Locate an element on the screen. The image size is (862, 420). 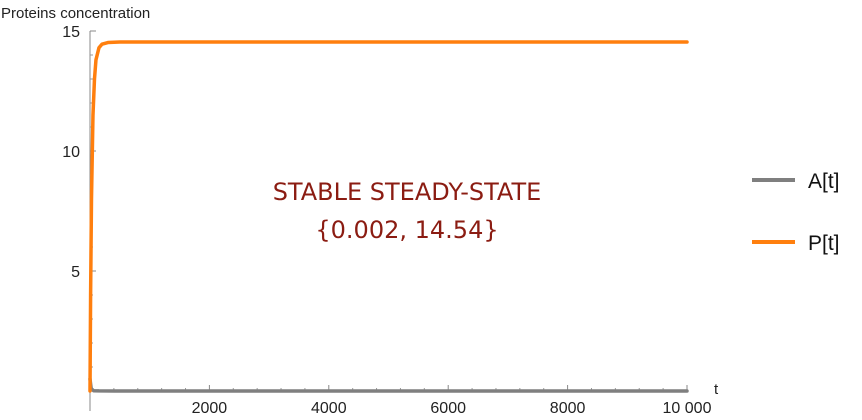
series-line-a is located at coordinates (388, 385).